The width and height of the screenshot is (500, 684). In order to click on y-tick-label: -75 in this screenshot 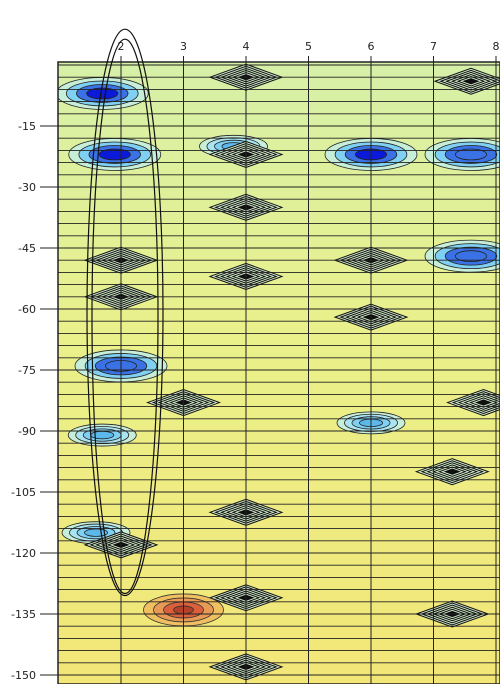, I will do `click(27, 370)`.